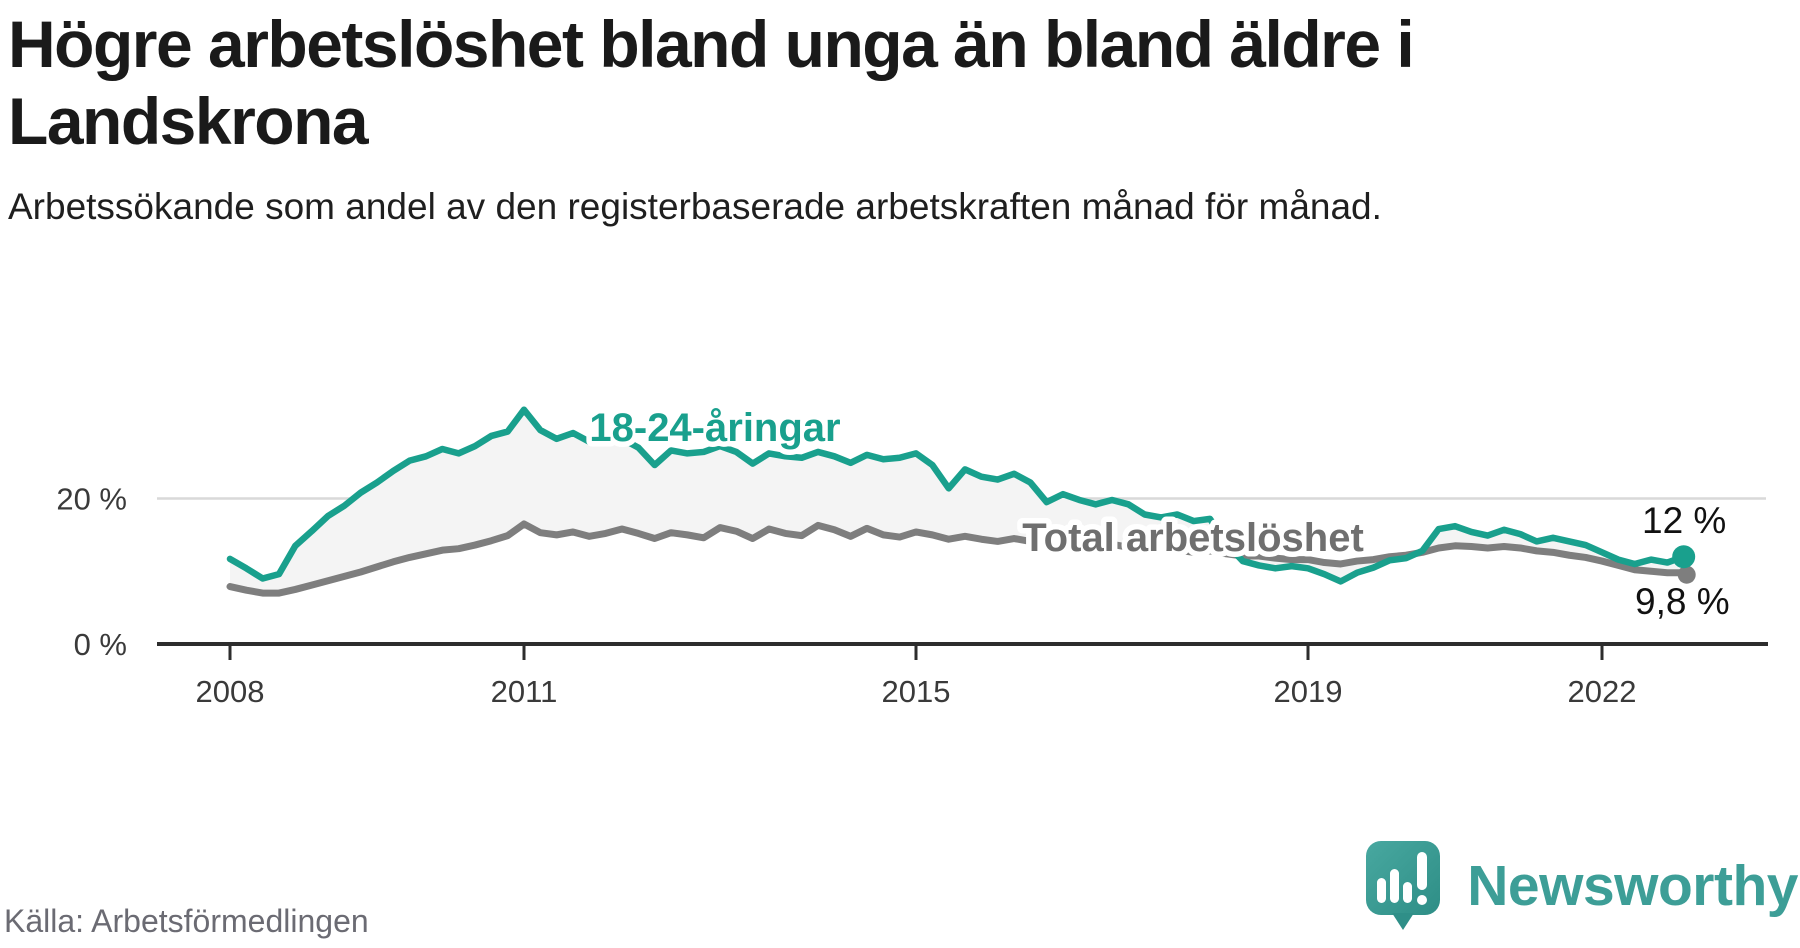 The width and height of the screenshot is (1800, 948). I want to click on total-line, so click(957, 558).